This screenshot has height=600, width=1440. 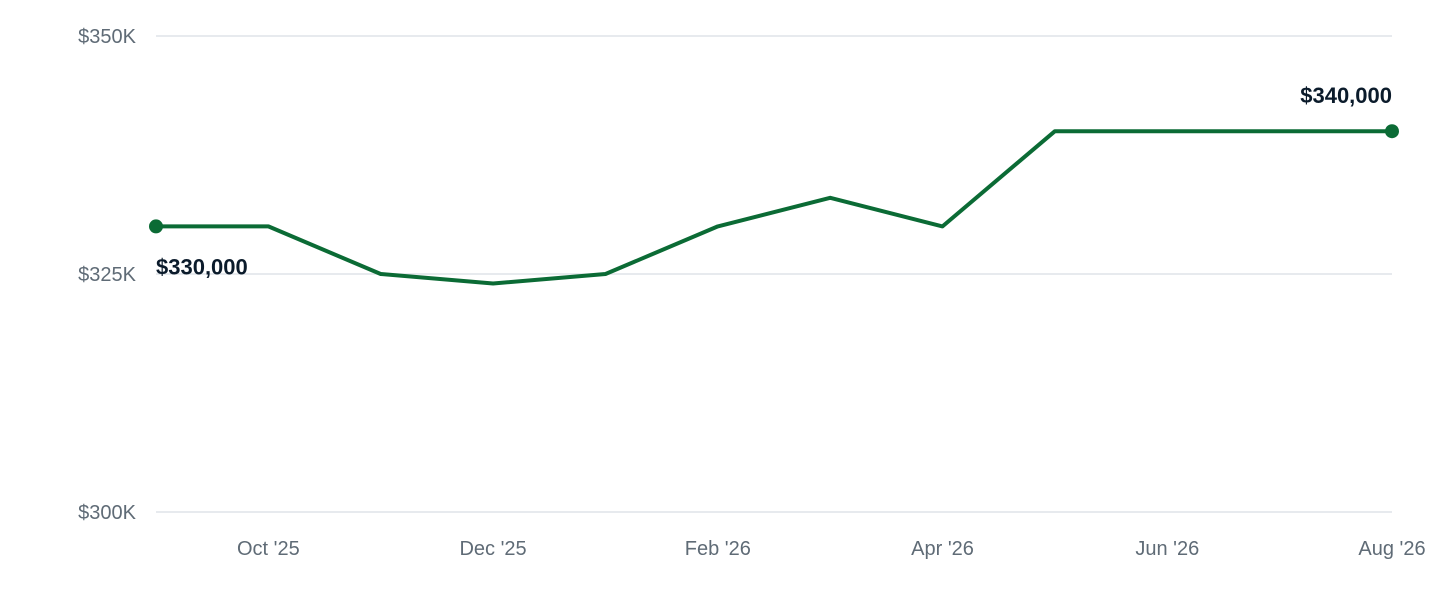 I want to click on y-tick-label: $325K, so click(x=107, y=275).